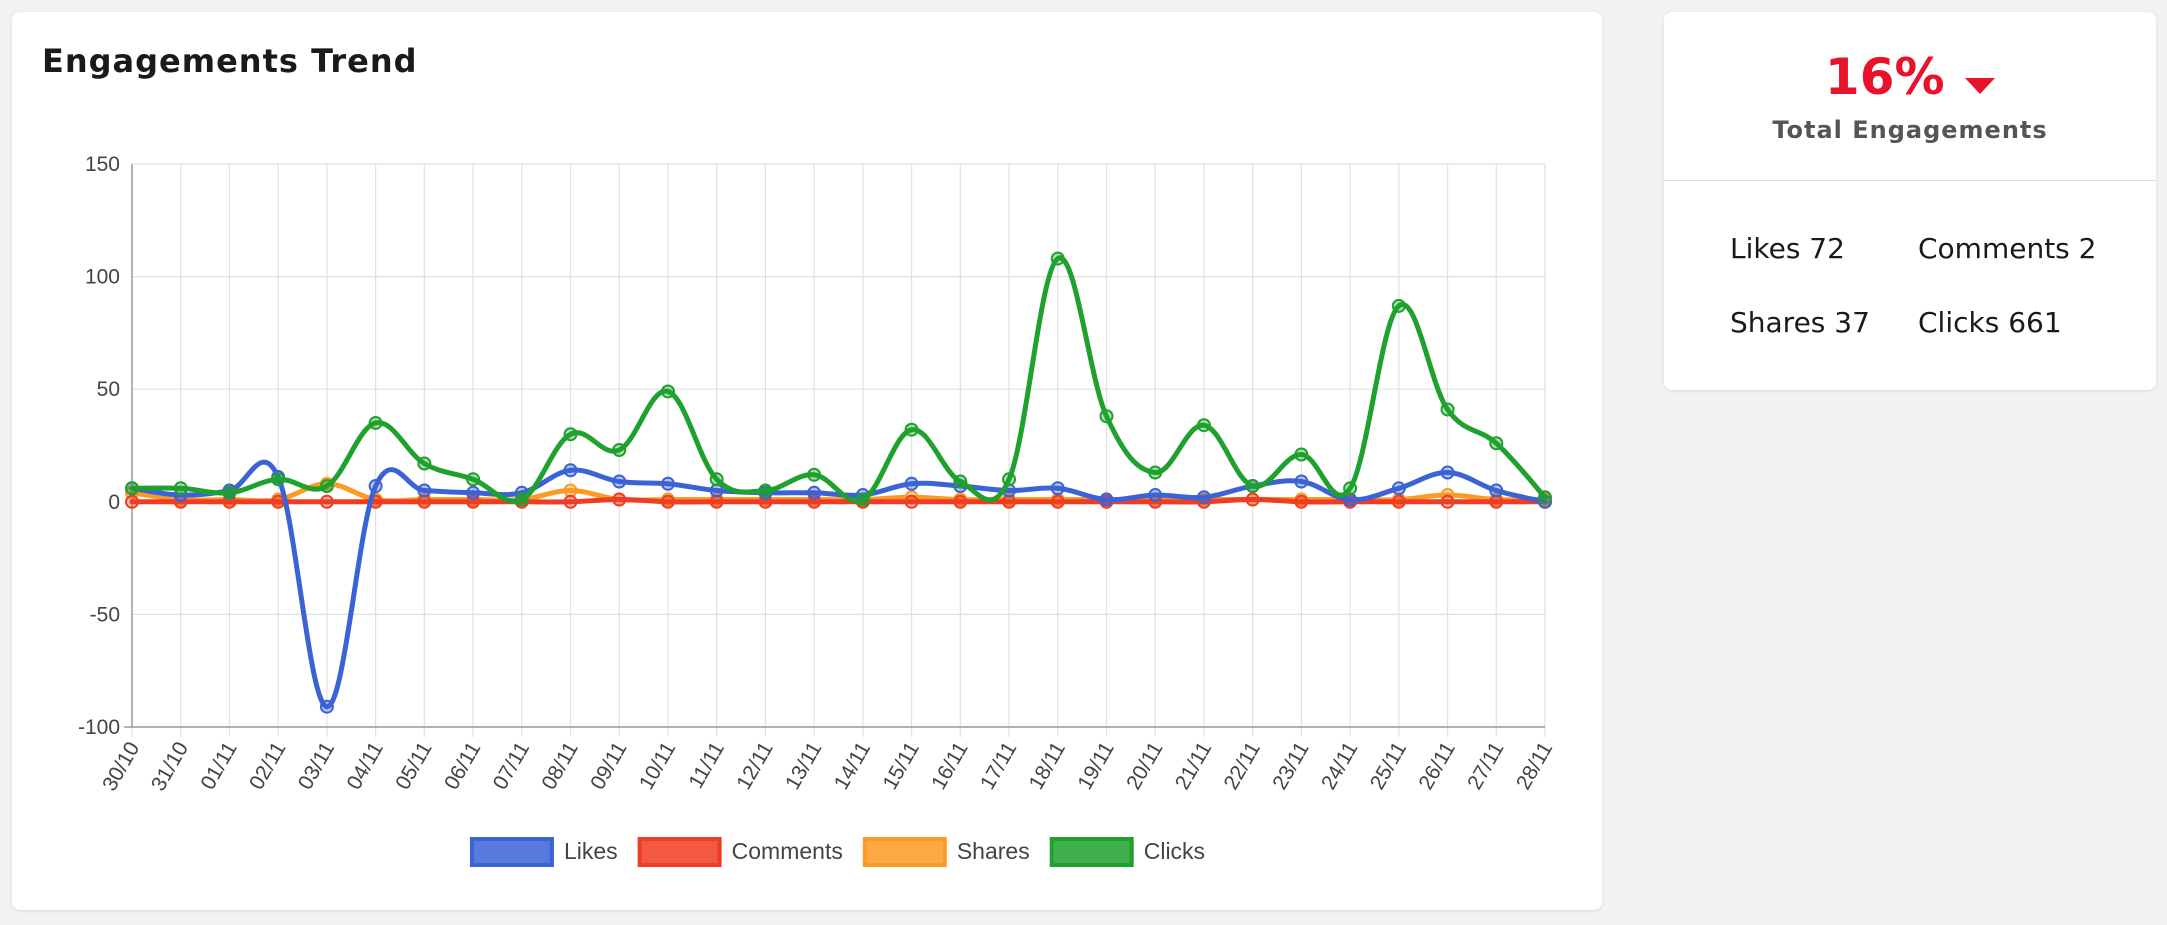 The width and height of the screenshot is (2167, 925). Describe the element at coordinates (413, 766) in the screenshot. I see `x-tick-label: 05/11` at that location.